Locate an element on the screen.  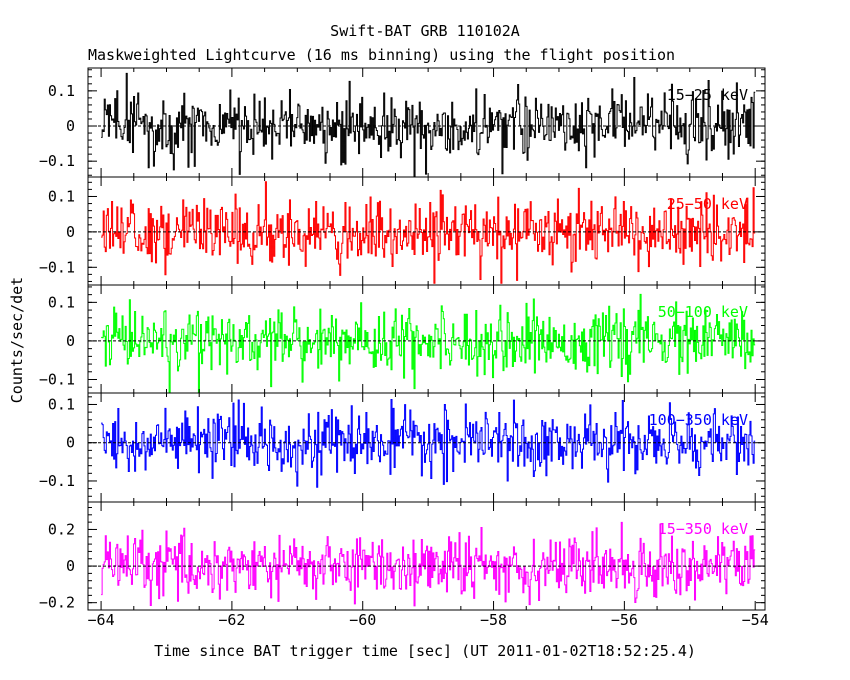
x-tick-label: −64 is located at coordinates (101, 620).